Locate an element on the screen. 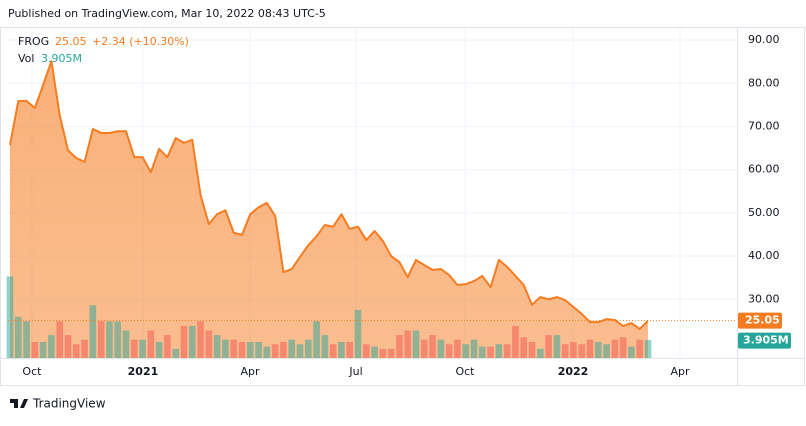 The height and width of the screenshot is (426, 806). x-tick-label: 2021 is located at coordinates (143, 371).